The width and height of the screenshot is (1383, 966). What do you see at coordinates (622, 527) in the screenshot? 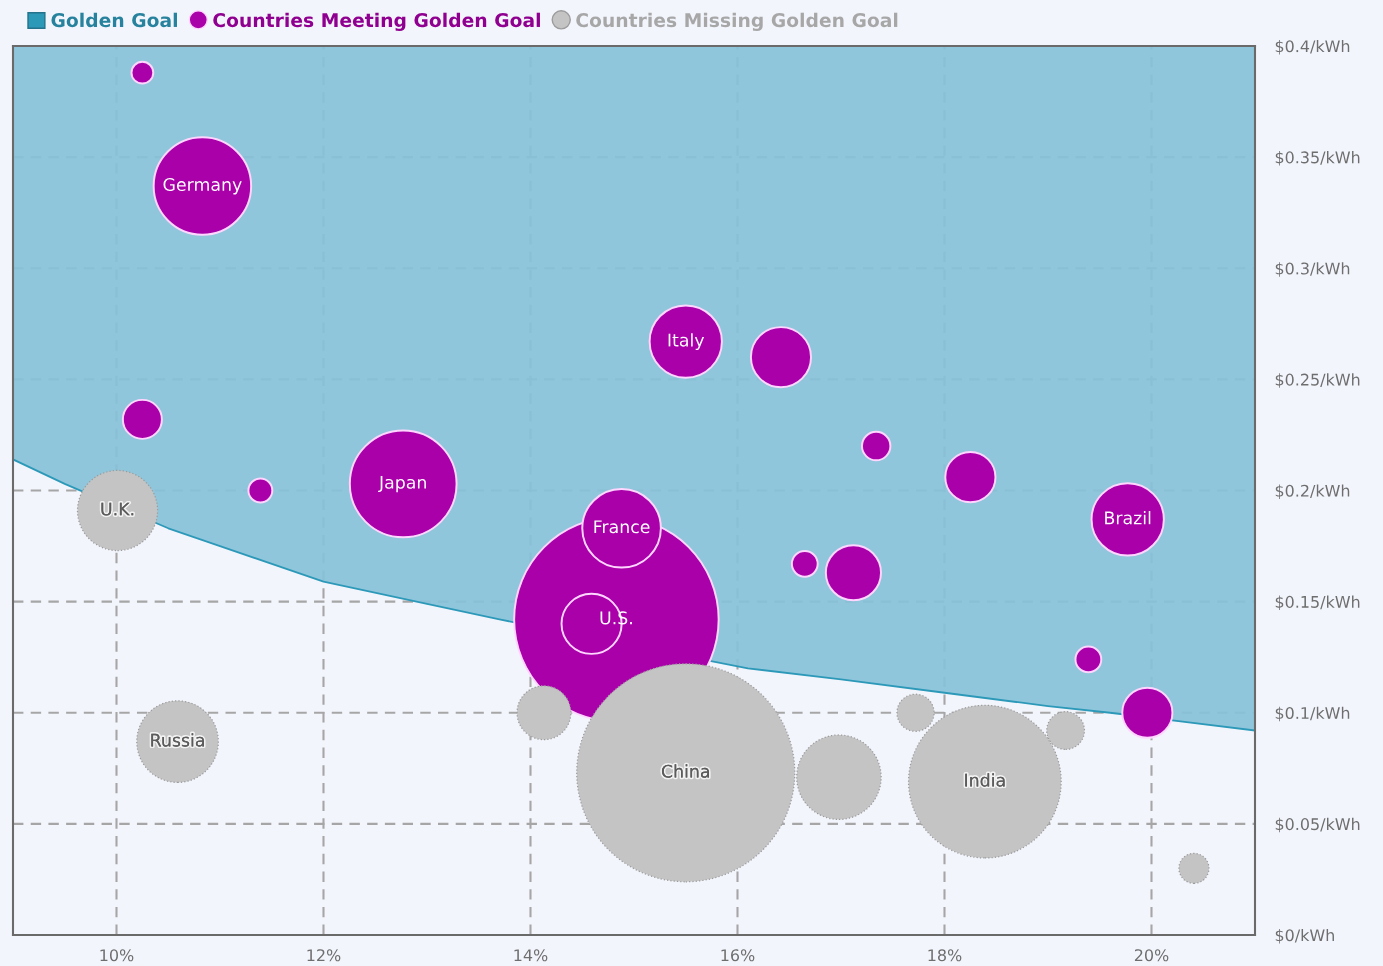
I see `annotation: France` at bounding box center [622, 527].